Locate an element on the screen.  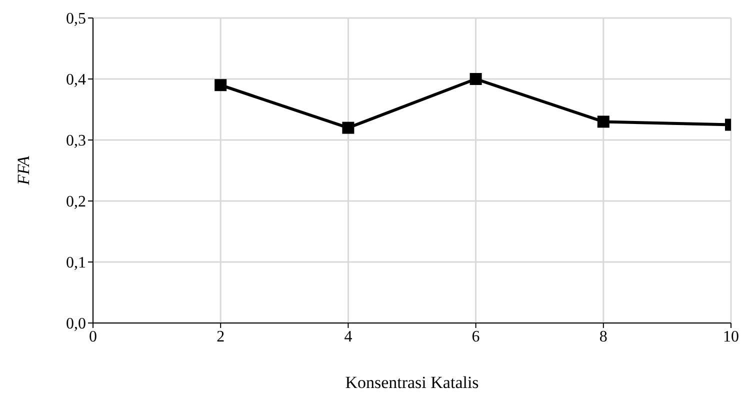
x-axis-title: Konsentrasi Katalis is located at coordinates (412, 382).